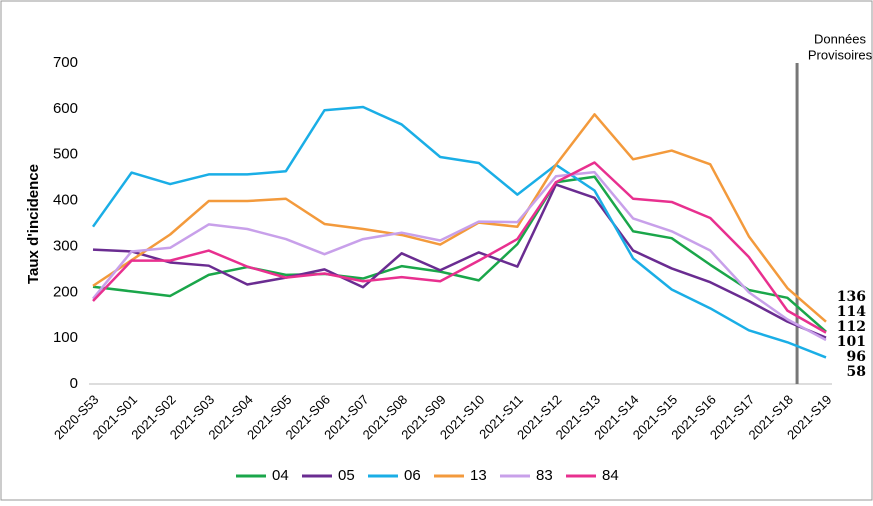  I want to click on y-tick-label: 600, so click(65, 108).